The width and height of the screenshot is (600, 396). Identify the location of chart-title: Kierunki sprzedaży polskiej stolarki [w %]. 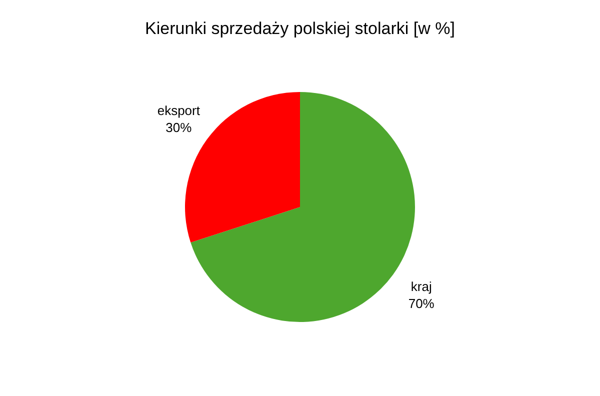
(300, 28).